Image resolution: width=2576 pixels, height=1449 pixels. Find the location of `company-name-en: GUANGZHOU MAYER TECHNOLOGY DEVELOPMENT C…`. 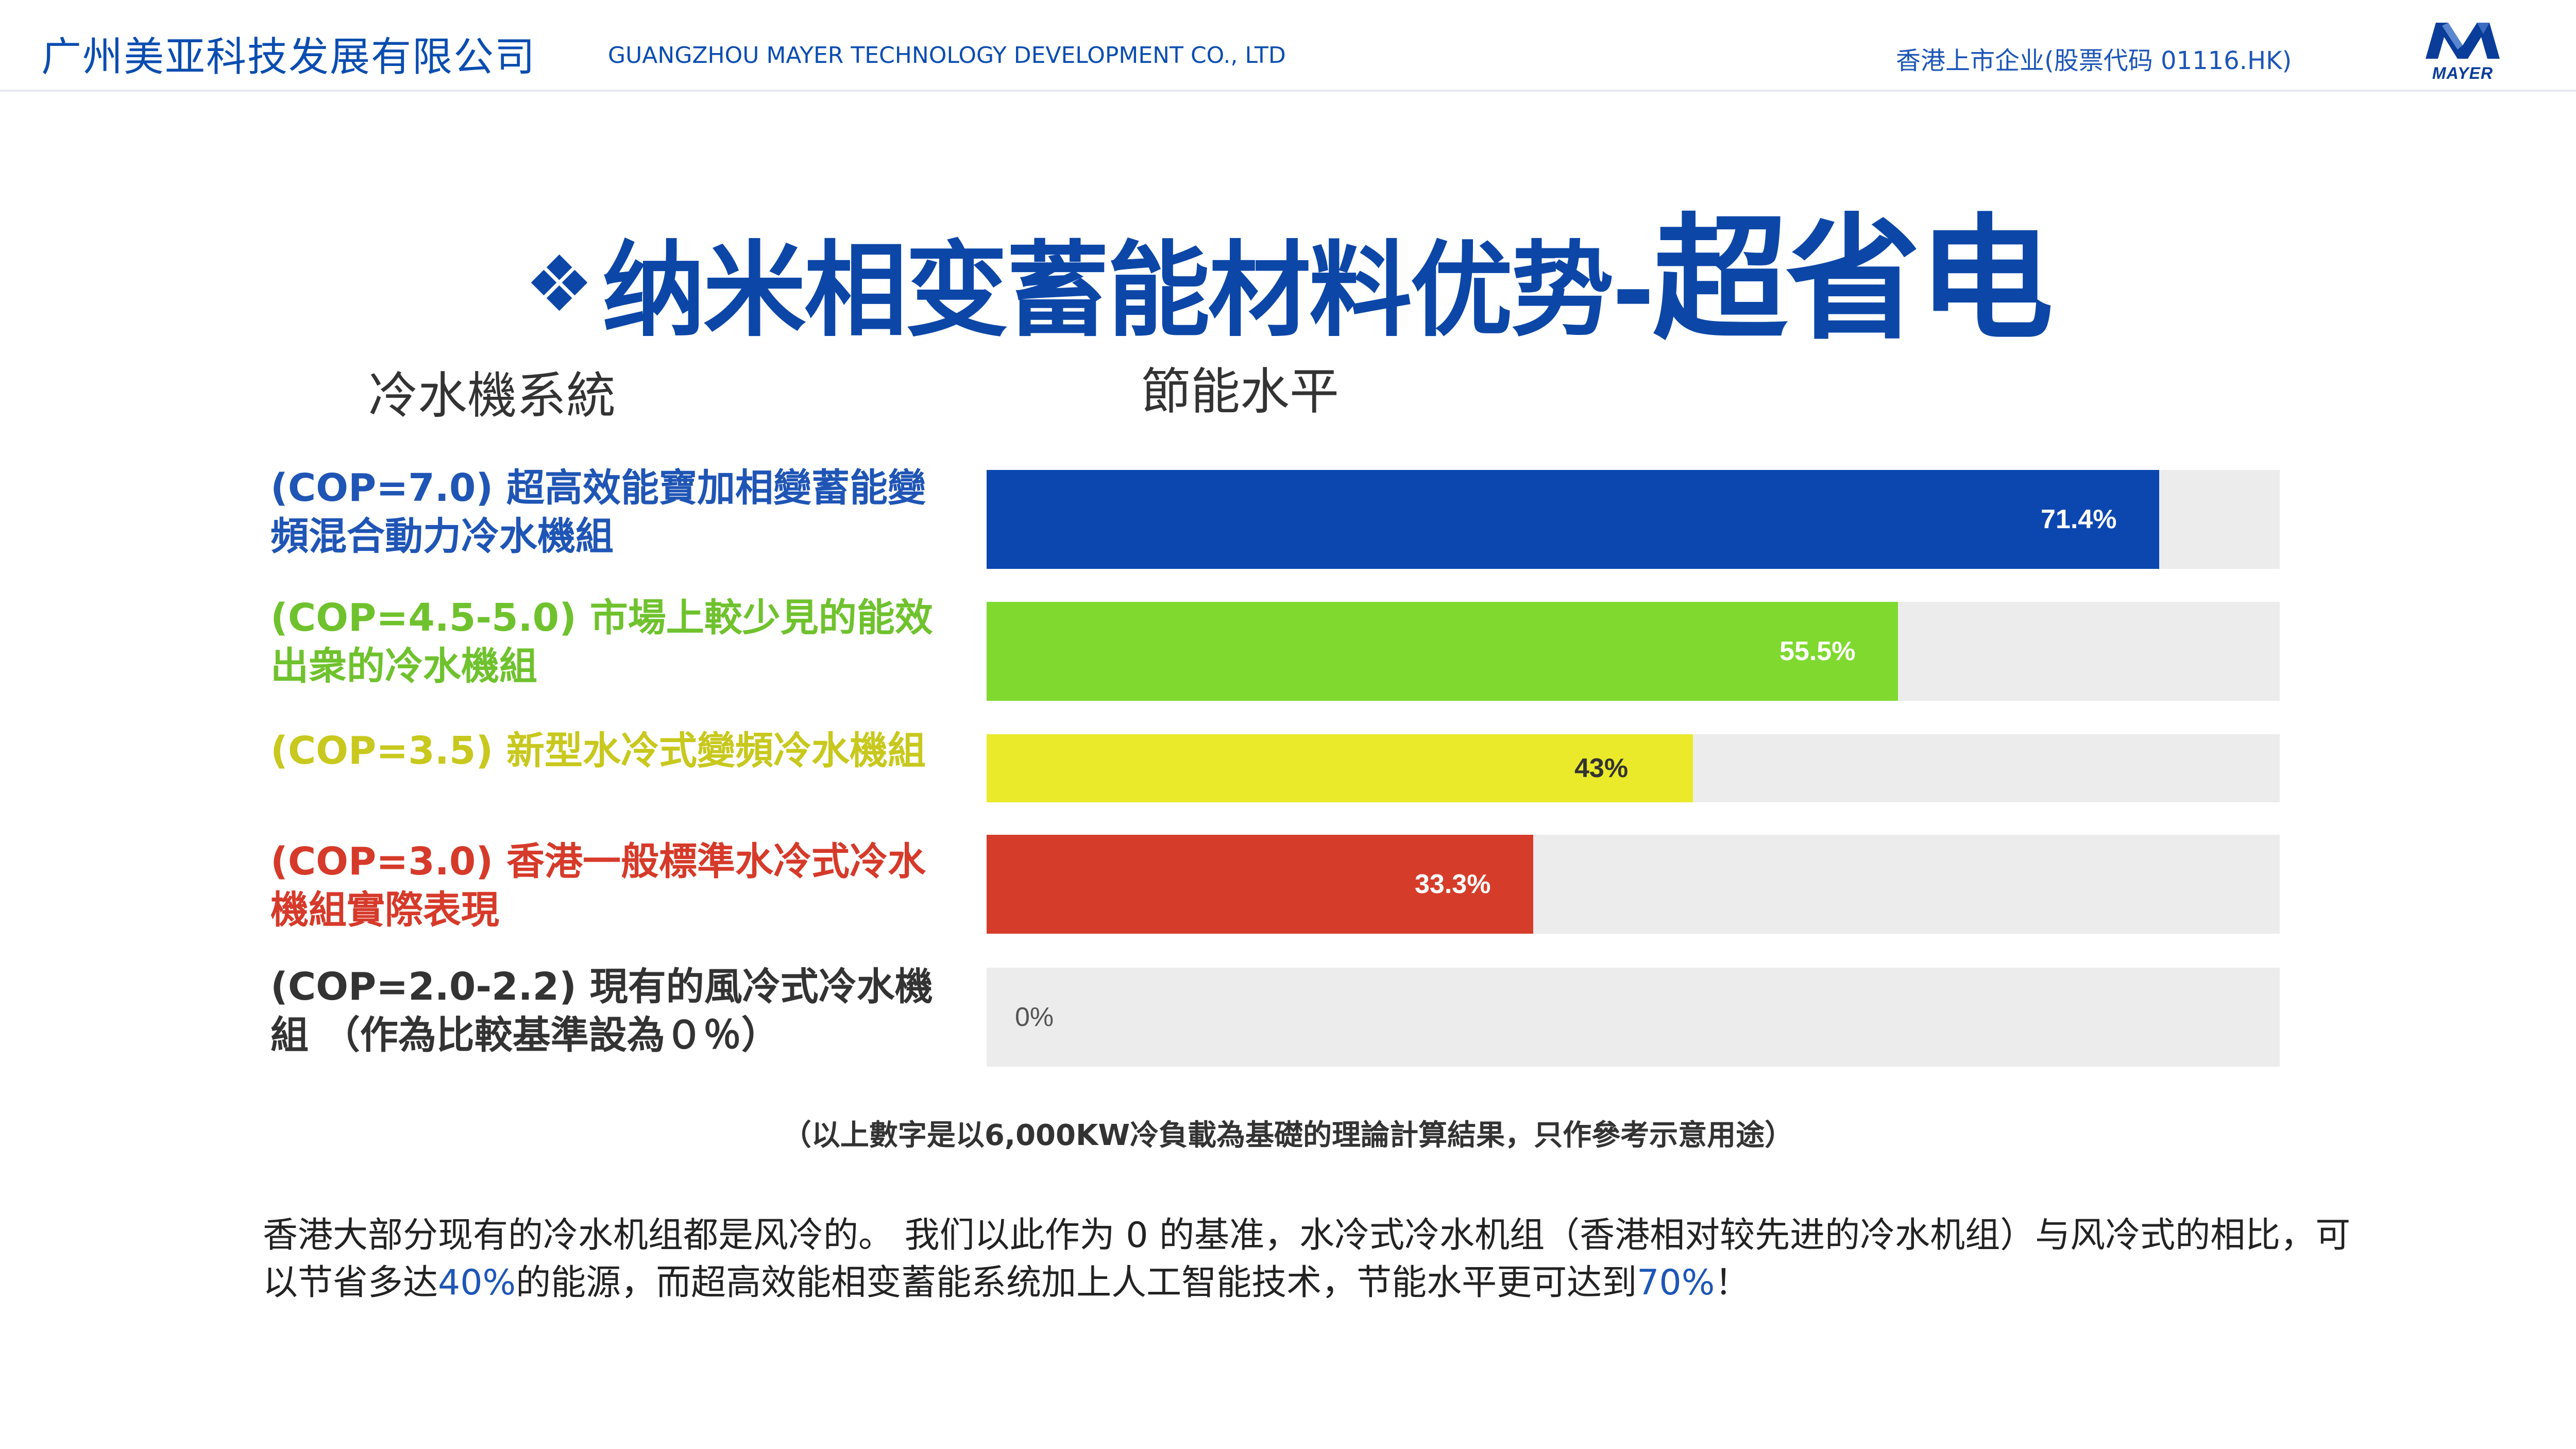

company-name-en: GUANGZHOU MAYER TECHNOLOGY DEVELOPMENT C… is located at coordinates (947, 55).